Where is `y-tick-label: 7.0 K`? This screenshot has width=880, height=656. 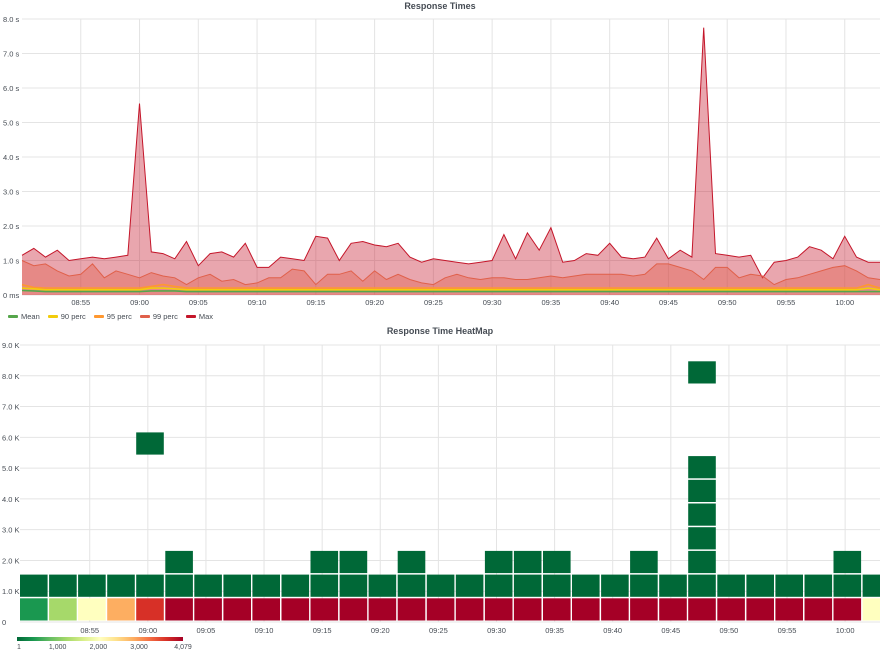 y-tick-label: 7.0 K is located at coordinates (11, 407).